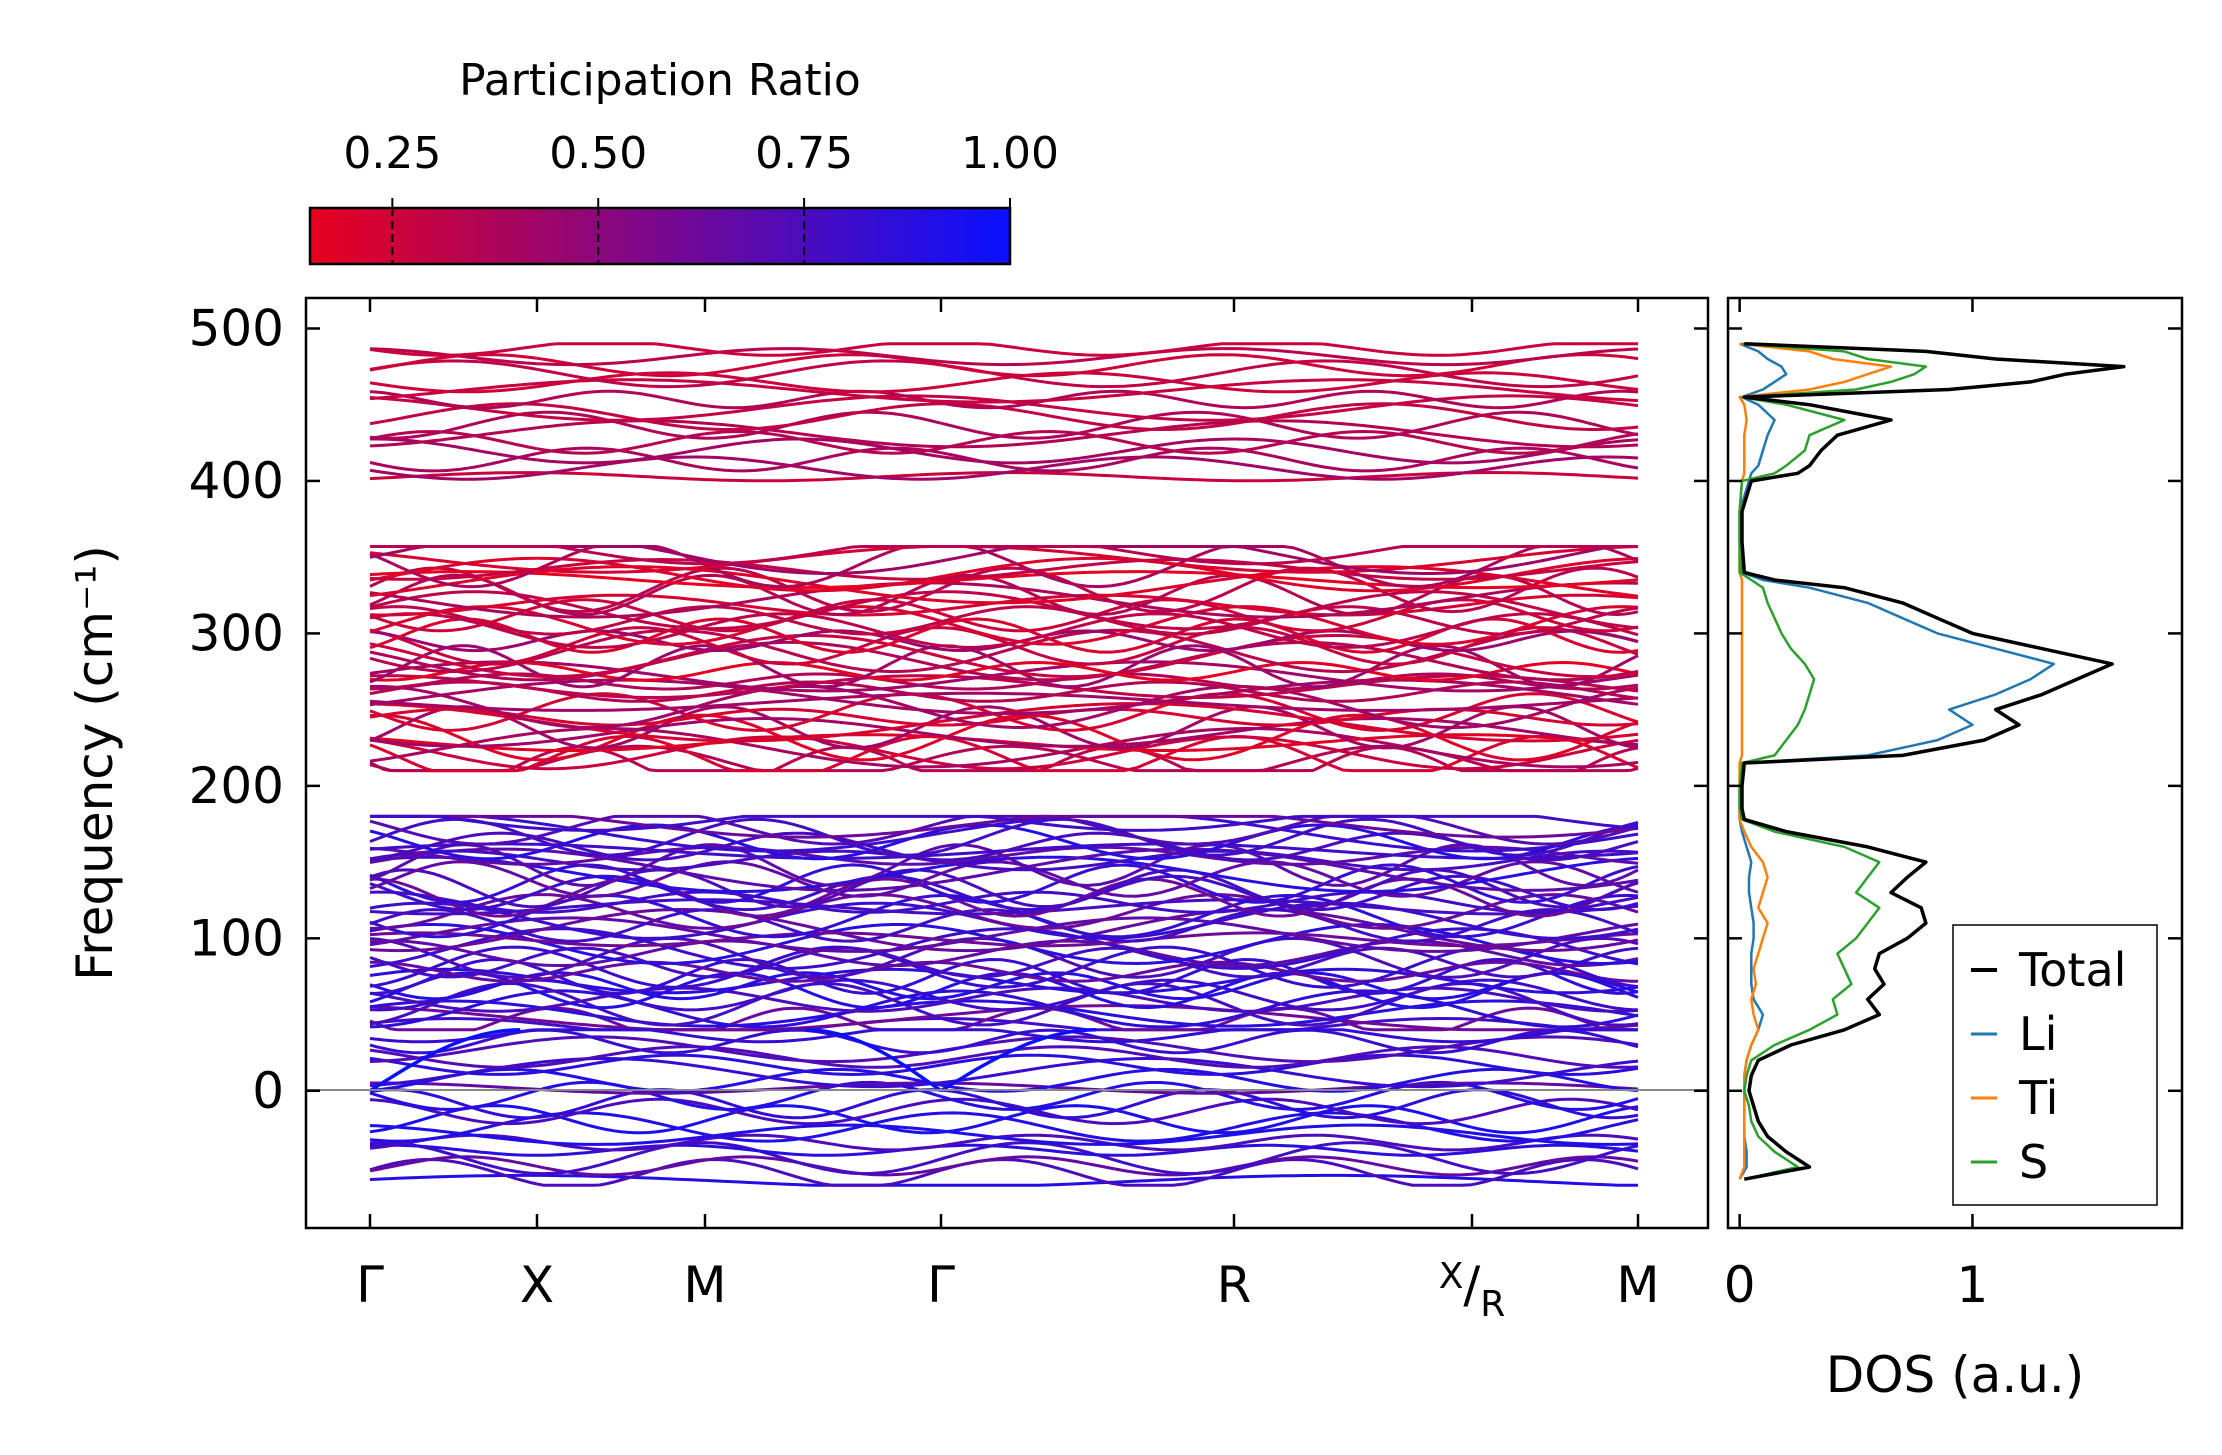 This screenshot has height=1455, width=2222. Describe the element at coordinates (1010, 153) in the screenshot. I see `colorbar-tick-label: 1.00` at that location.